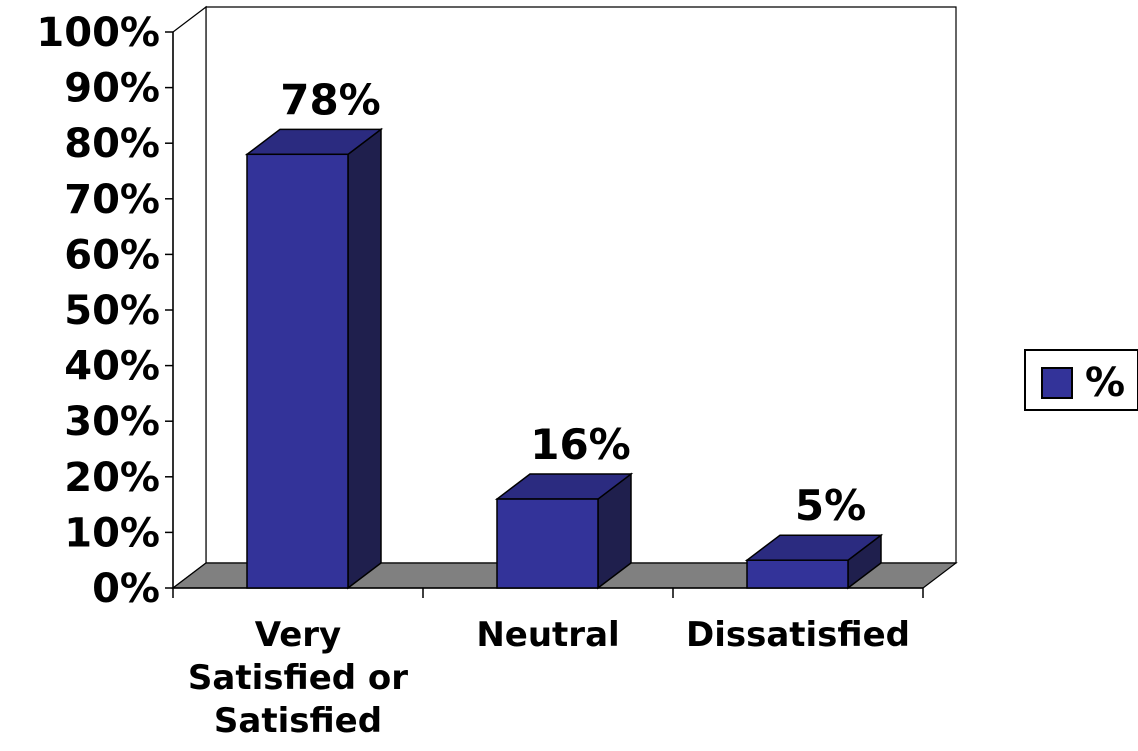 Image resolution: width=1138 pixels, height=751 pixels. I want to click on category-label: Satisfied, so click(298, 721).